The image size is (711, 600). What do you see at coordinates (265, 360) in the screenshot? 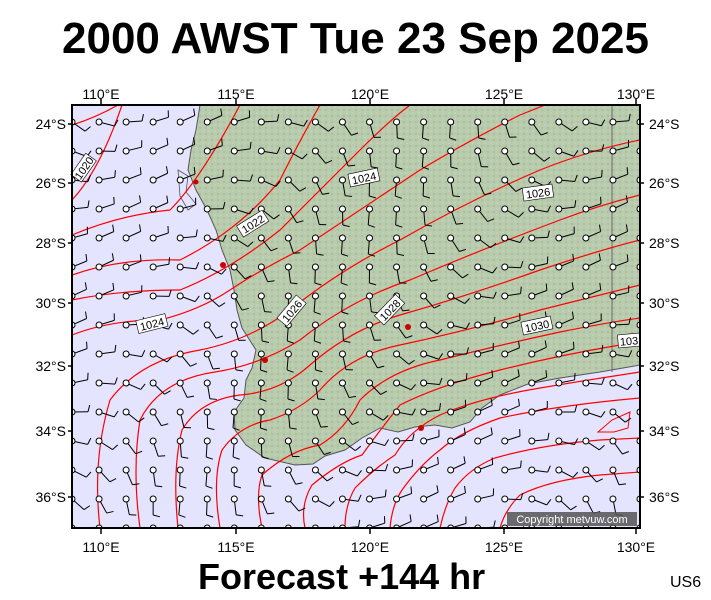
I see `city-marker` at bounding box center [265, 360].